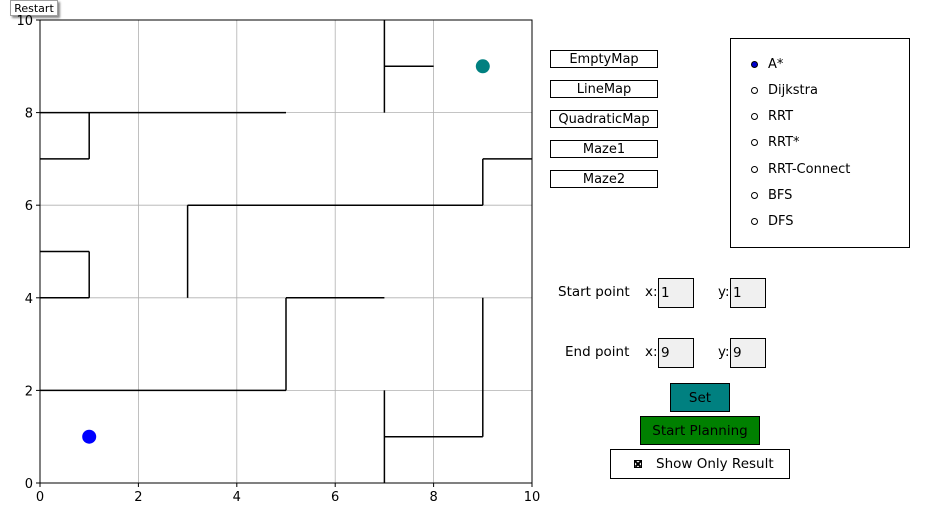  I want to click on show-only-result-checkbox: Show Only Result, so click(700, 464).